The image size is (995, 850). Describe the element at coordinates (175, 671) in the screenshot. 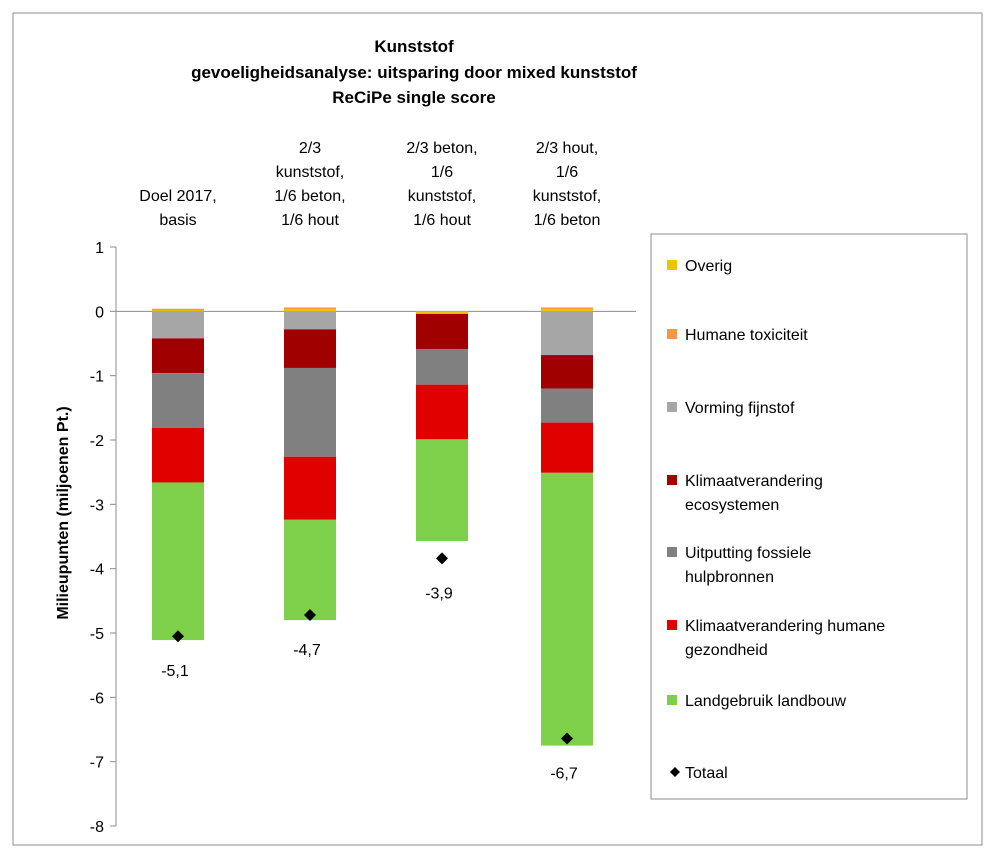

I see `total-data-label: -5,1` at that location.